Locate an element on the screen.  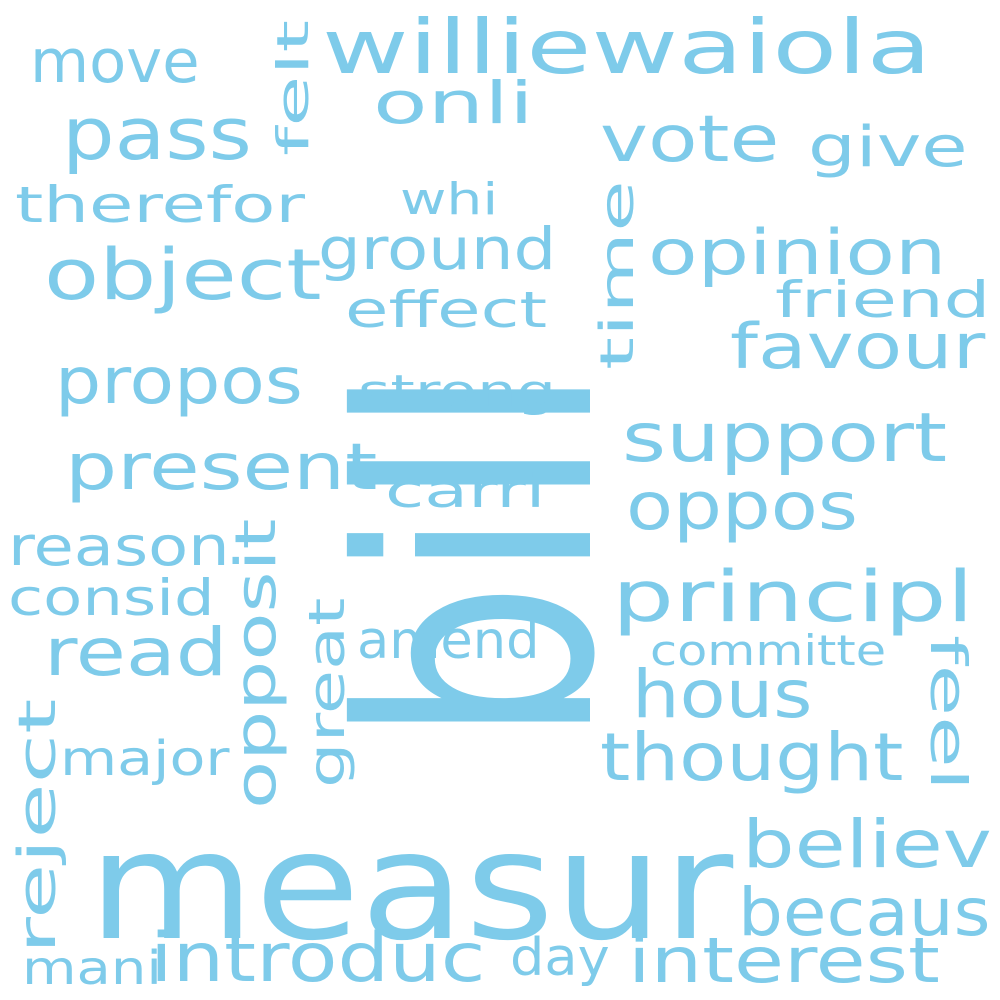
word-support: support is located at coordinates (785, 438).